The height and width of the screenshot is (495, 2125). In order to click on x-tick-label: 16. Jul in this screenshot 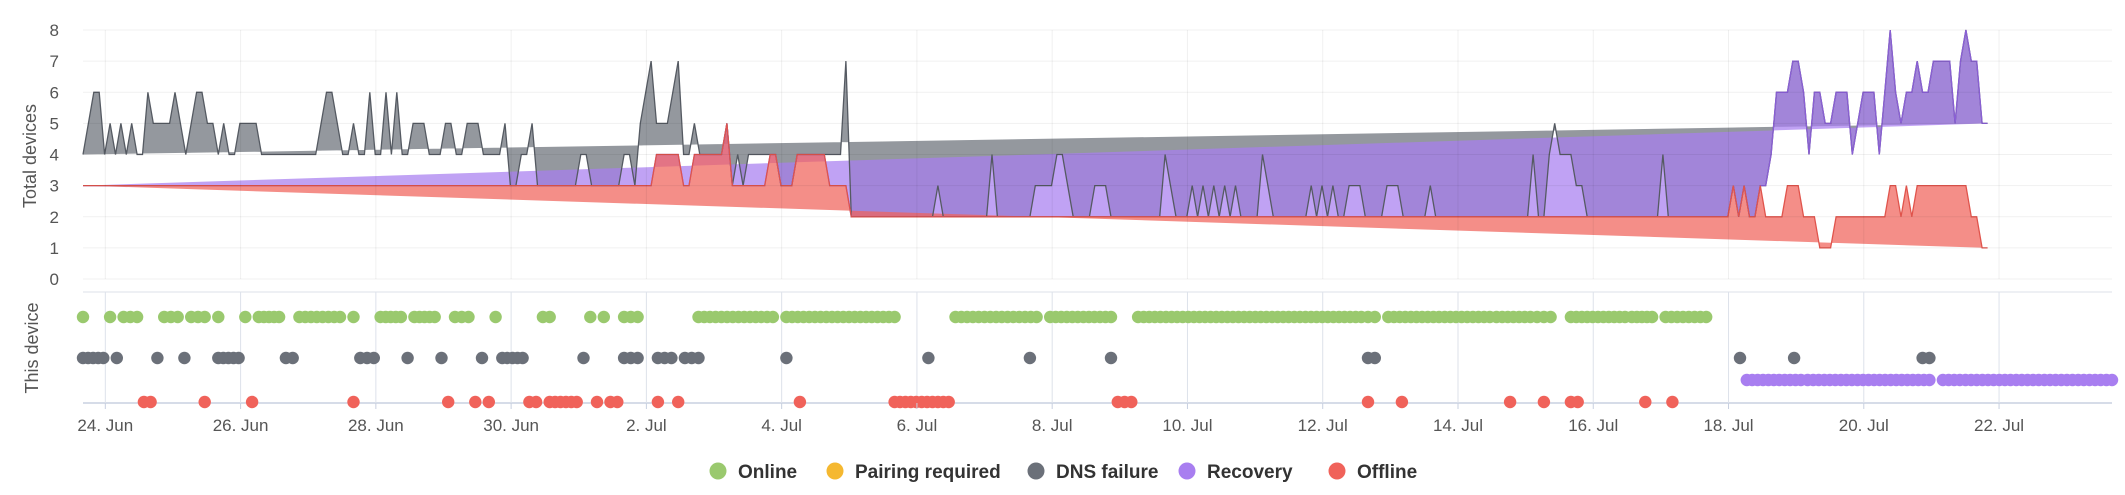, I will do `click(1593, 425)`.